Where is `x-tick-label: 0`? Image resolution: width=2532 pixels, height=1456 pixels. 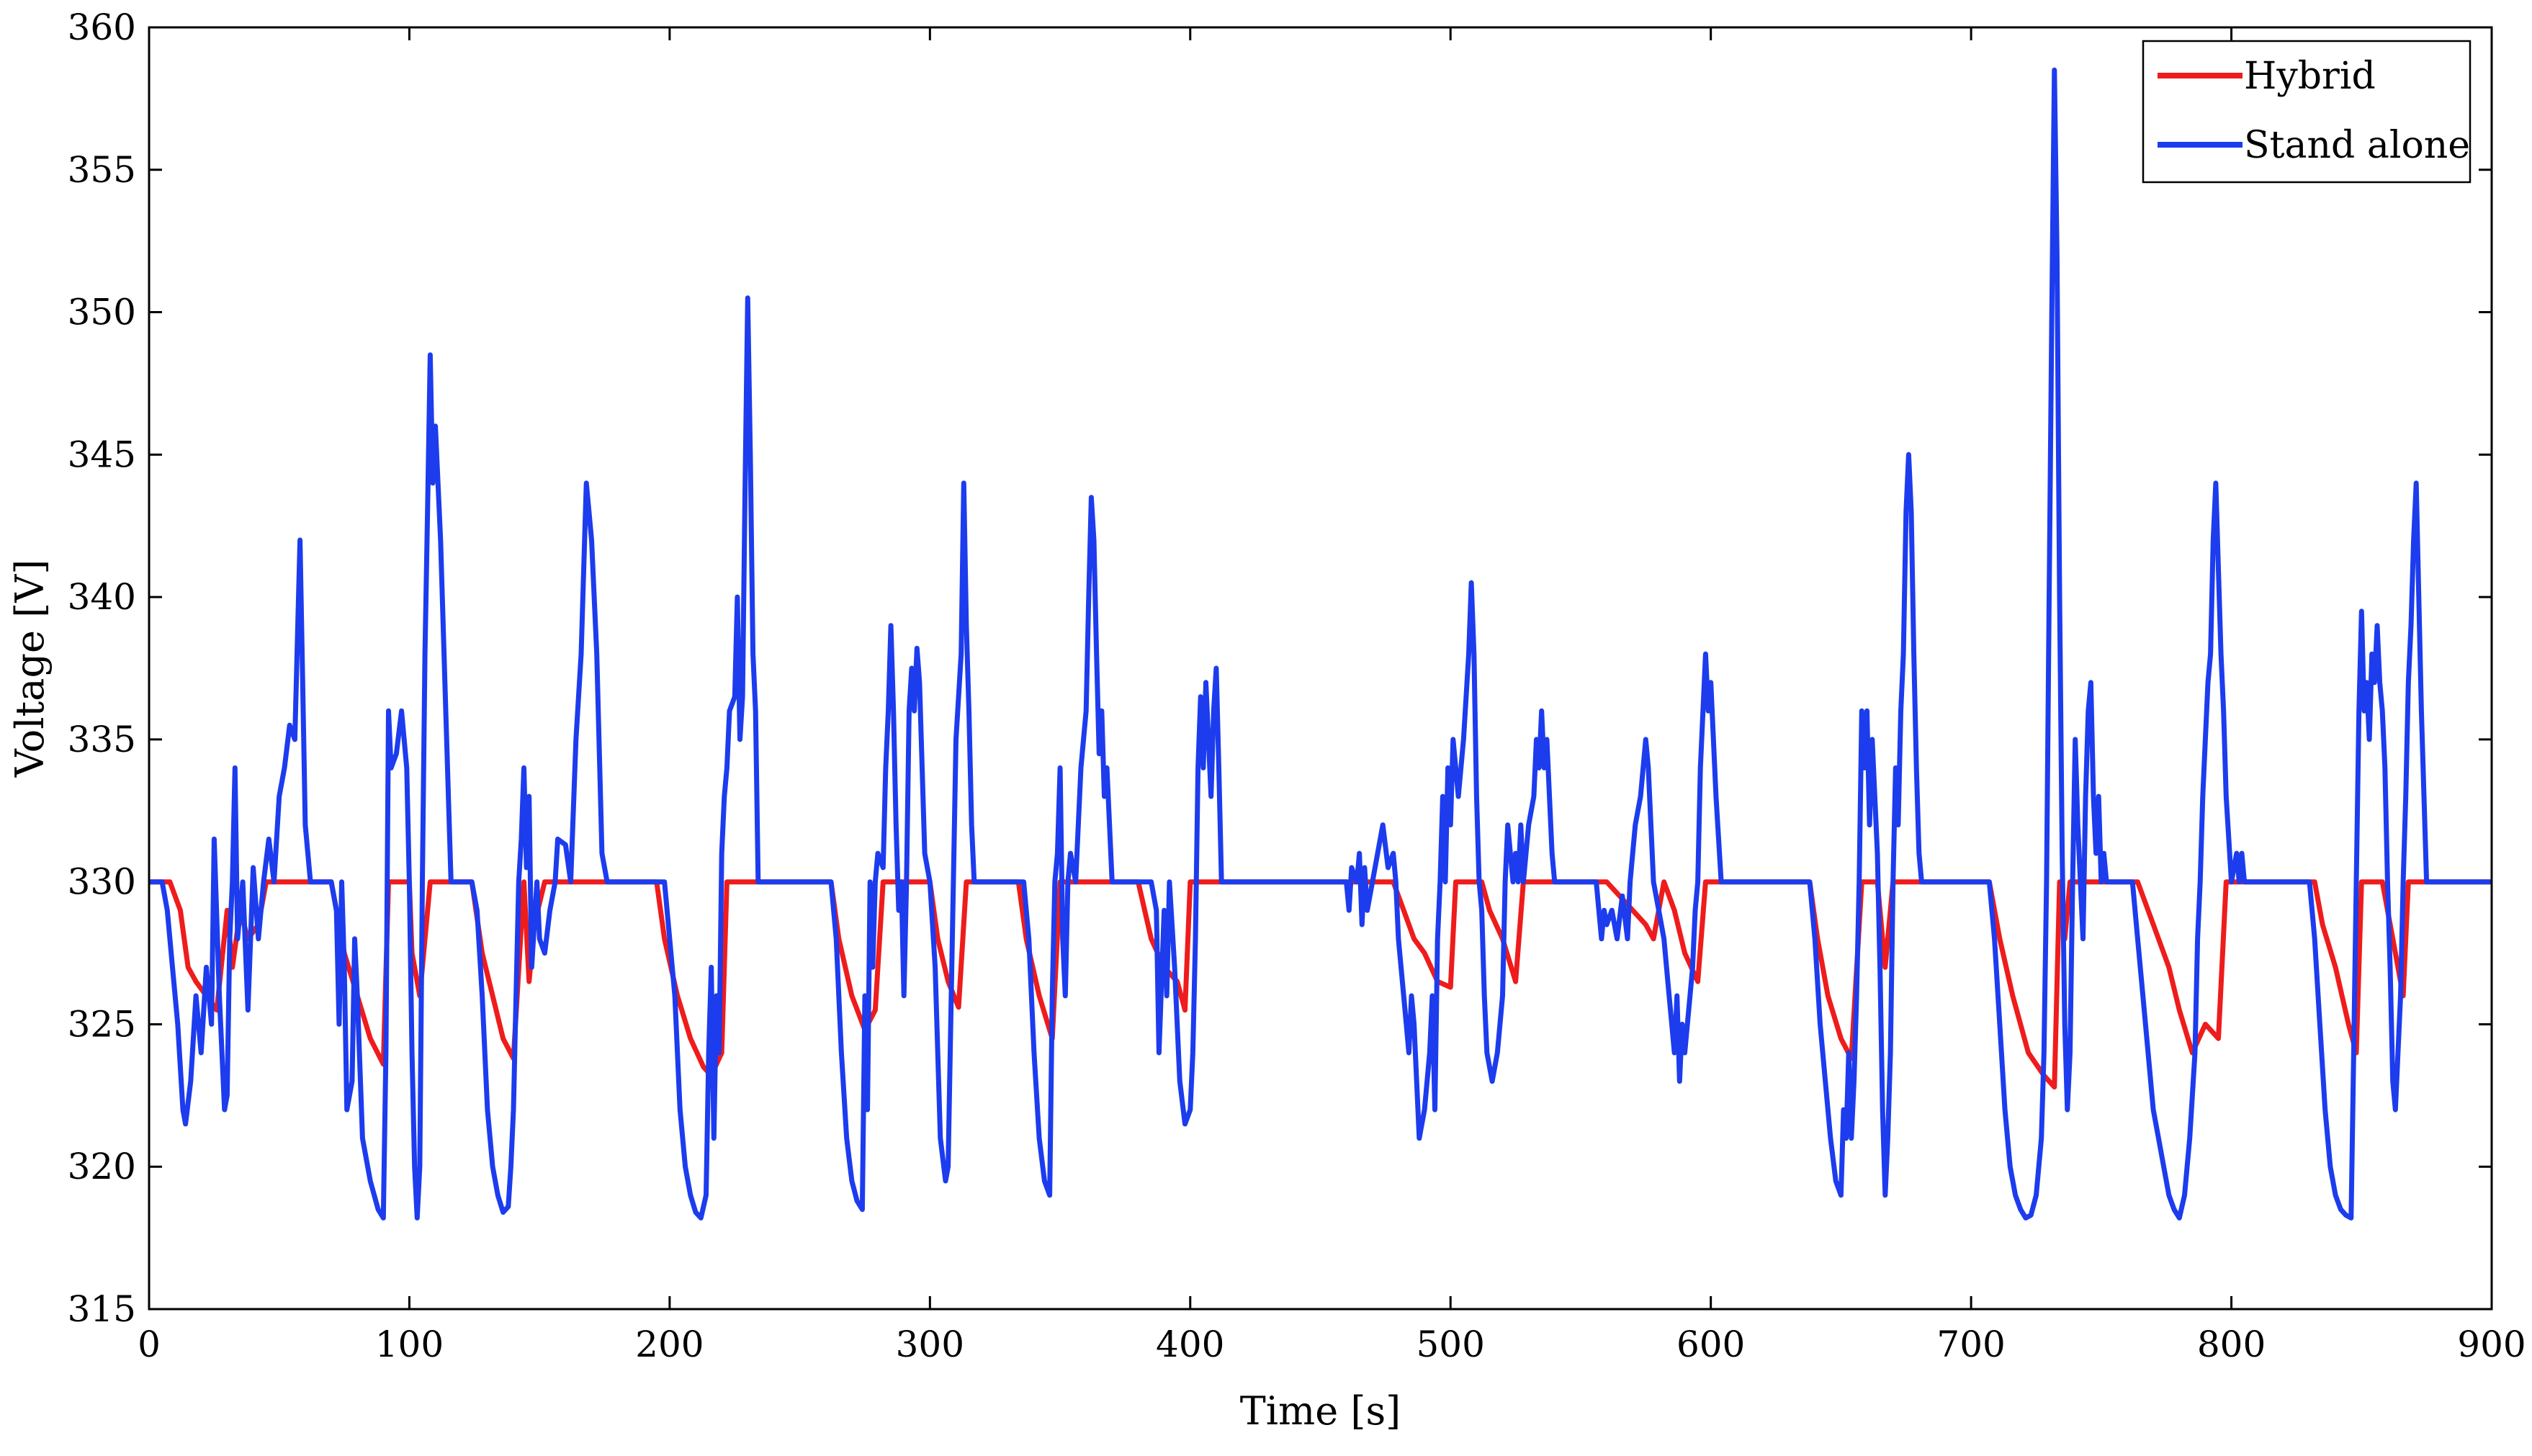
x-tick-label: 0 is located at coordinates (149, 1344).